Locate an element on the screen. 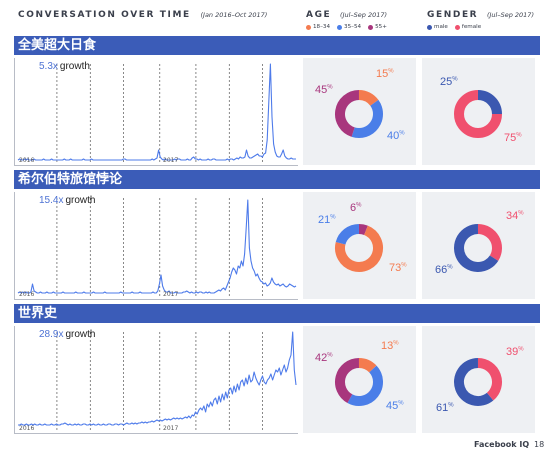 Image resolution: width=558 pixels, height=455 pixels. gender-header-label: GENDER is located at coordinates (453, 15).